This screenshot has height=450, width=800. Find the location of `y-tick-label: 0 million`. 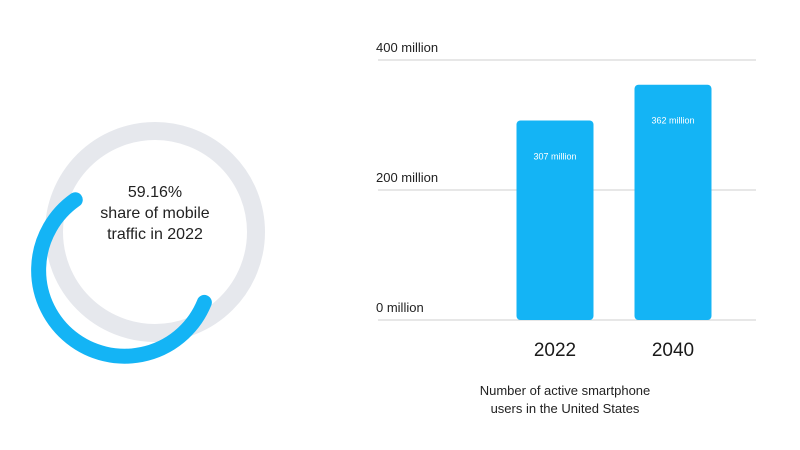

y-tick-label: 0 million is located at coordinates (400, 307).